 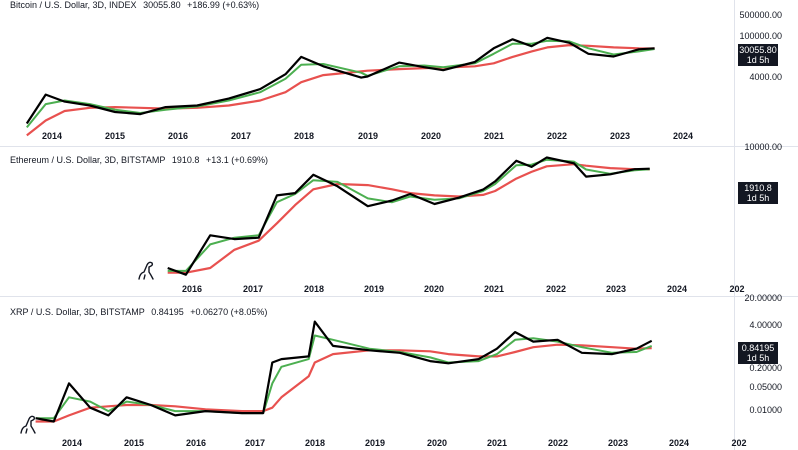 What do you see at coordinates (734, 225) in the screenshot?
I see `price-scale-divider` at bounding box center [734, 225].